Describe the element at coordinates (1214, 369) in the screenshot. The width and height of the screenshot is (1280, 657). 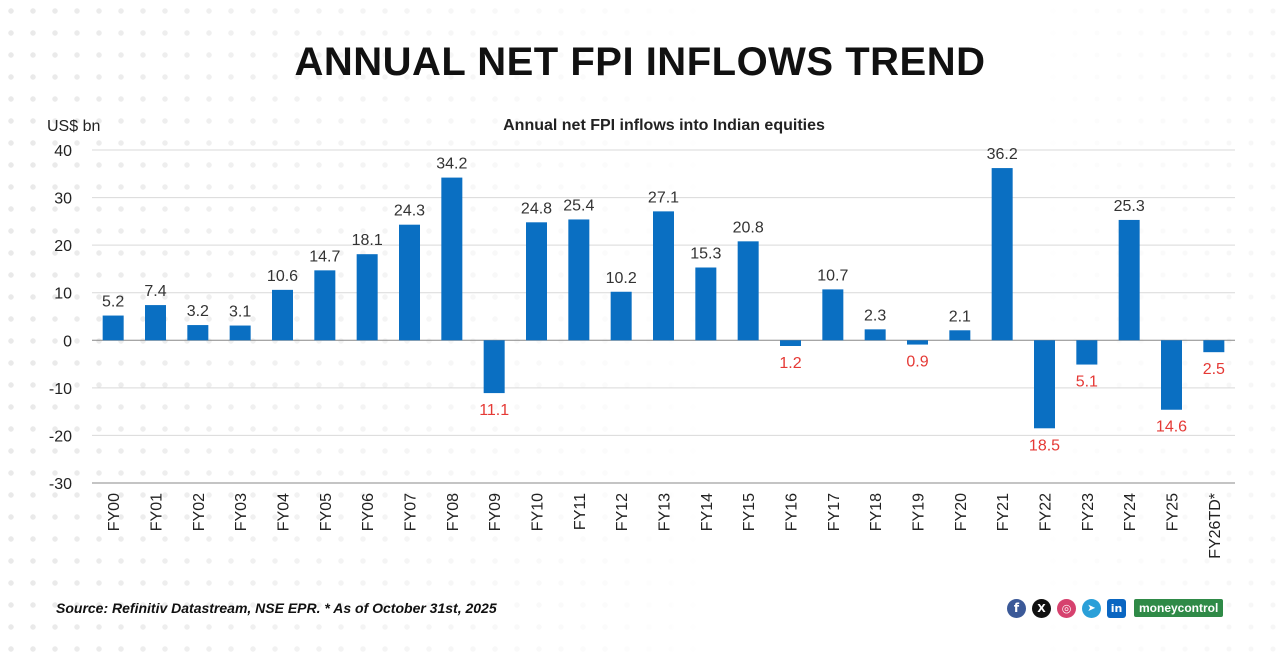
I see `data-label: 2.5` at that location.